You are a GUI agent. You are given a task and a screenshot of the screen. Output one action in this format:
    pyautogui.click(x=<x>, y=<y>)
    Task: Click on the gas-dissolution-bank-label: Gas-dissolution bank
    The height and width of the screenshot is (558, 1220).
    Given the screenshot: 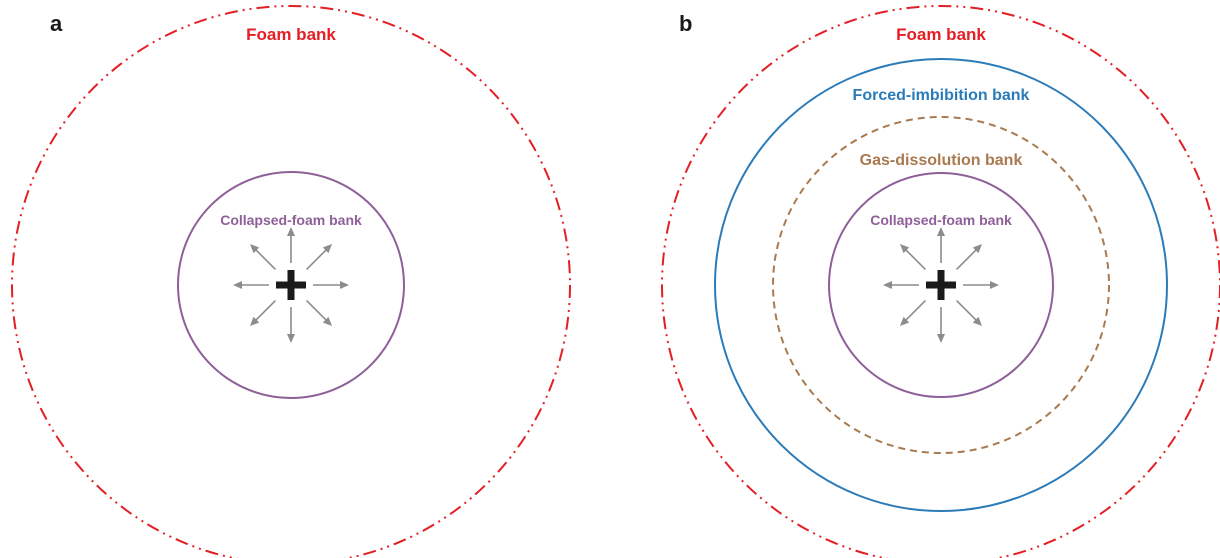 What is the action you would take?
    pyautogui.click(x=941, y=160)
    